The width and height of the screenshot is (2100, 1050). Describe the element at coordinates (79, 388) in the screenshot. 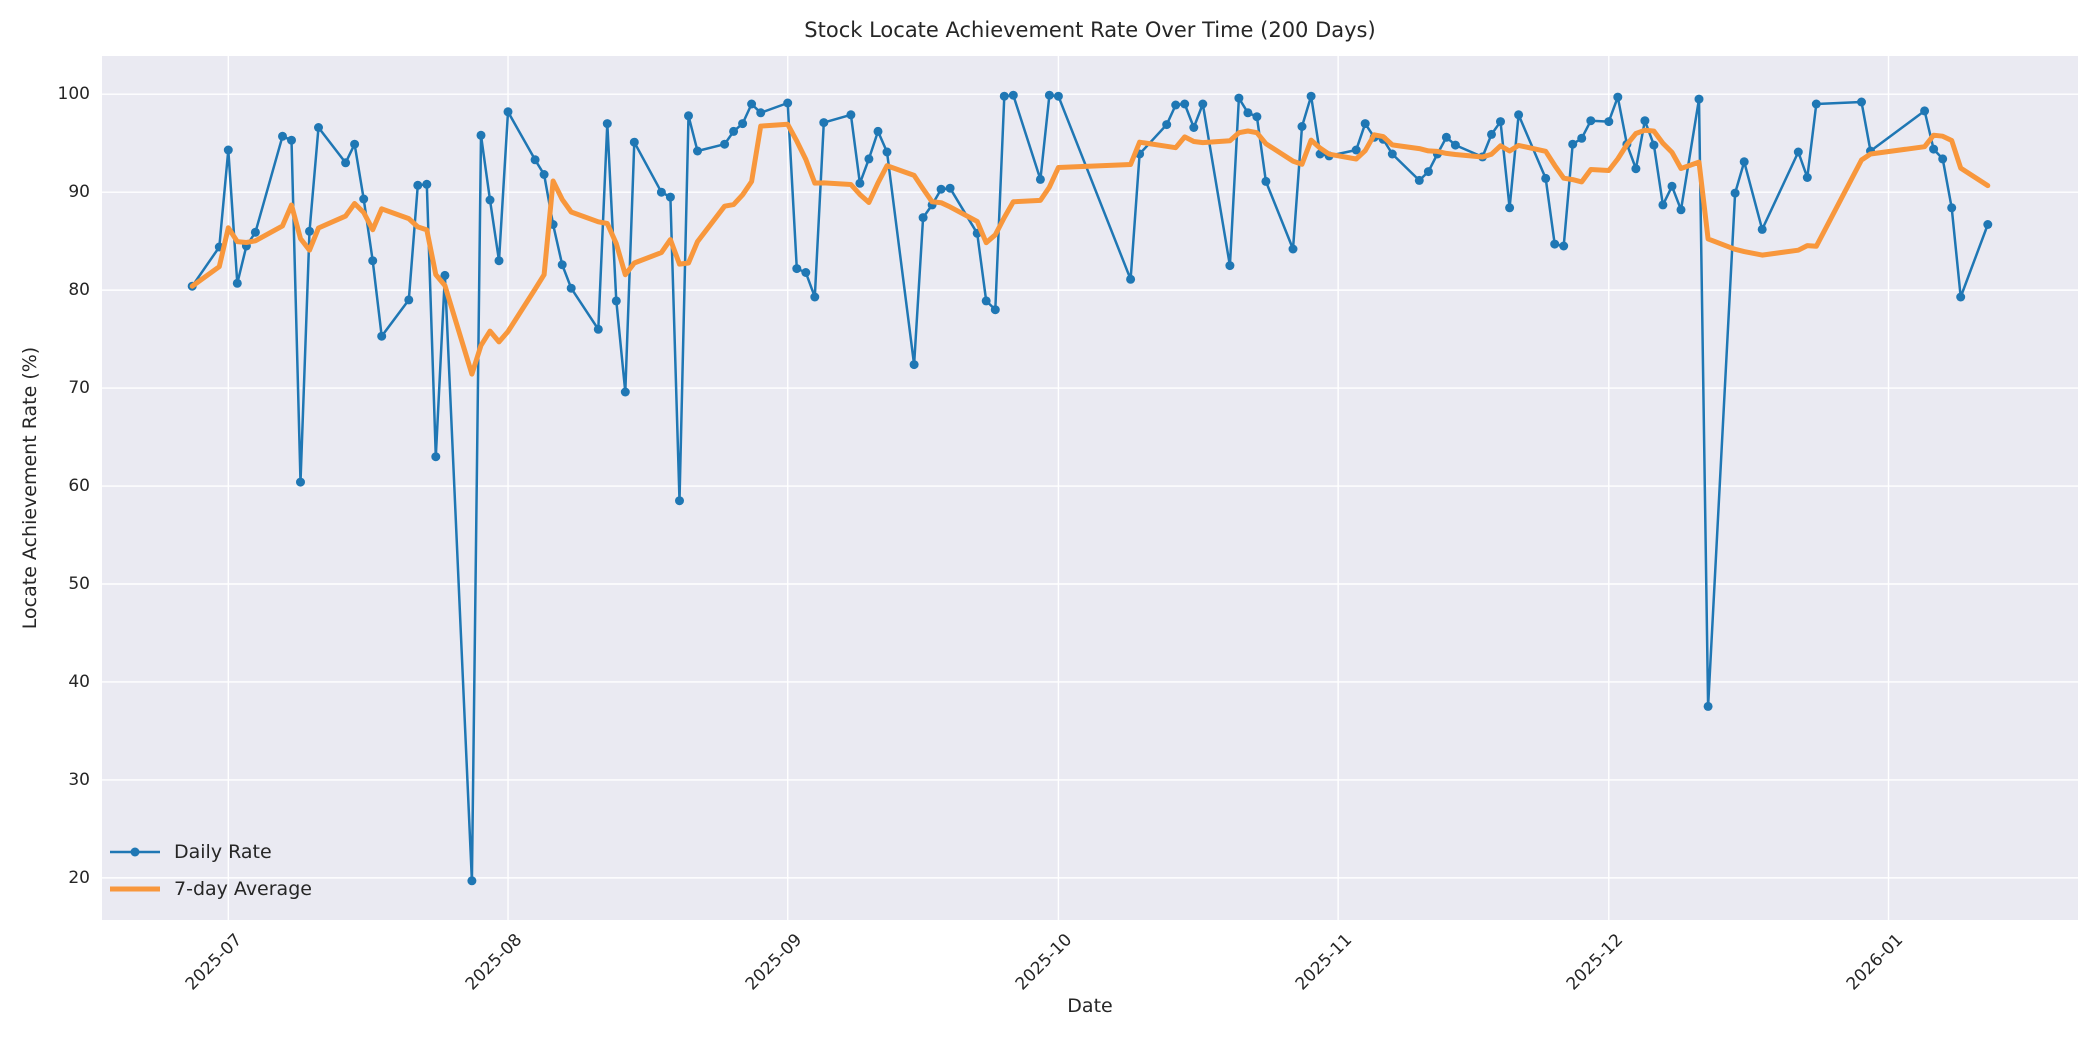

I see `y-tick-label: 70` at that location.